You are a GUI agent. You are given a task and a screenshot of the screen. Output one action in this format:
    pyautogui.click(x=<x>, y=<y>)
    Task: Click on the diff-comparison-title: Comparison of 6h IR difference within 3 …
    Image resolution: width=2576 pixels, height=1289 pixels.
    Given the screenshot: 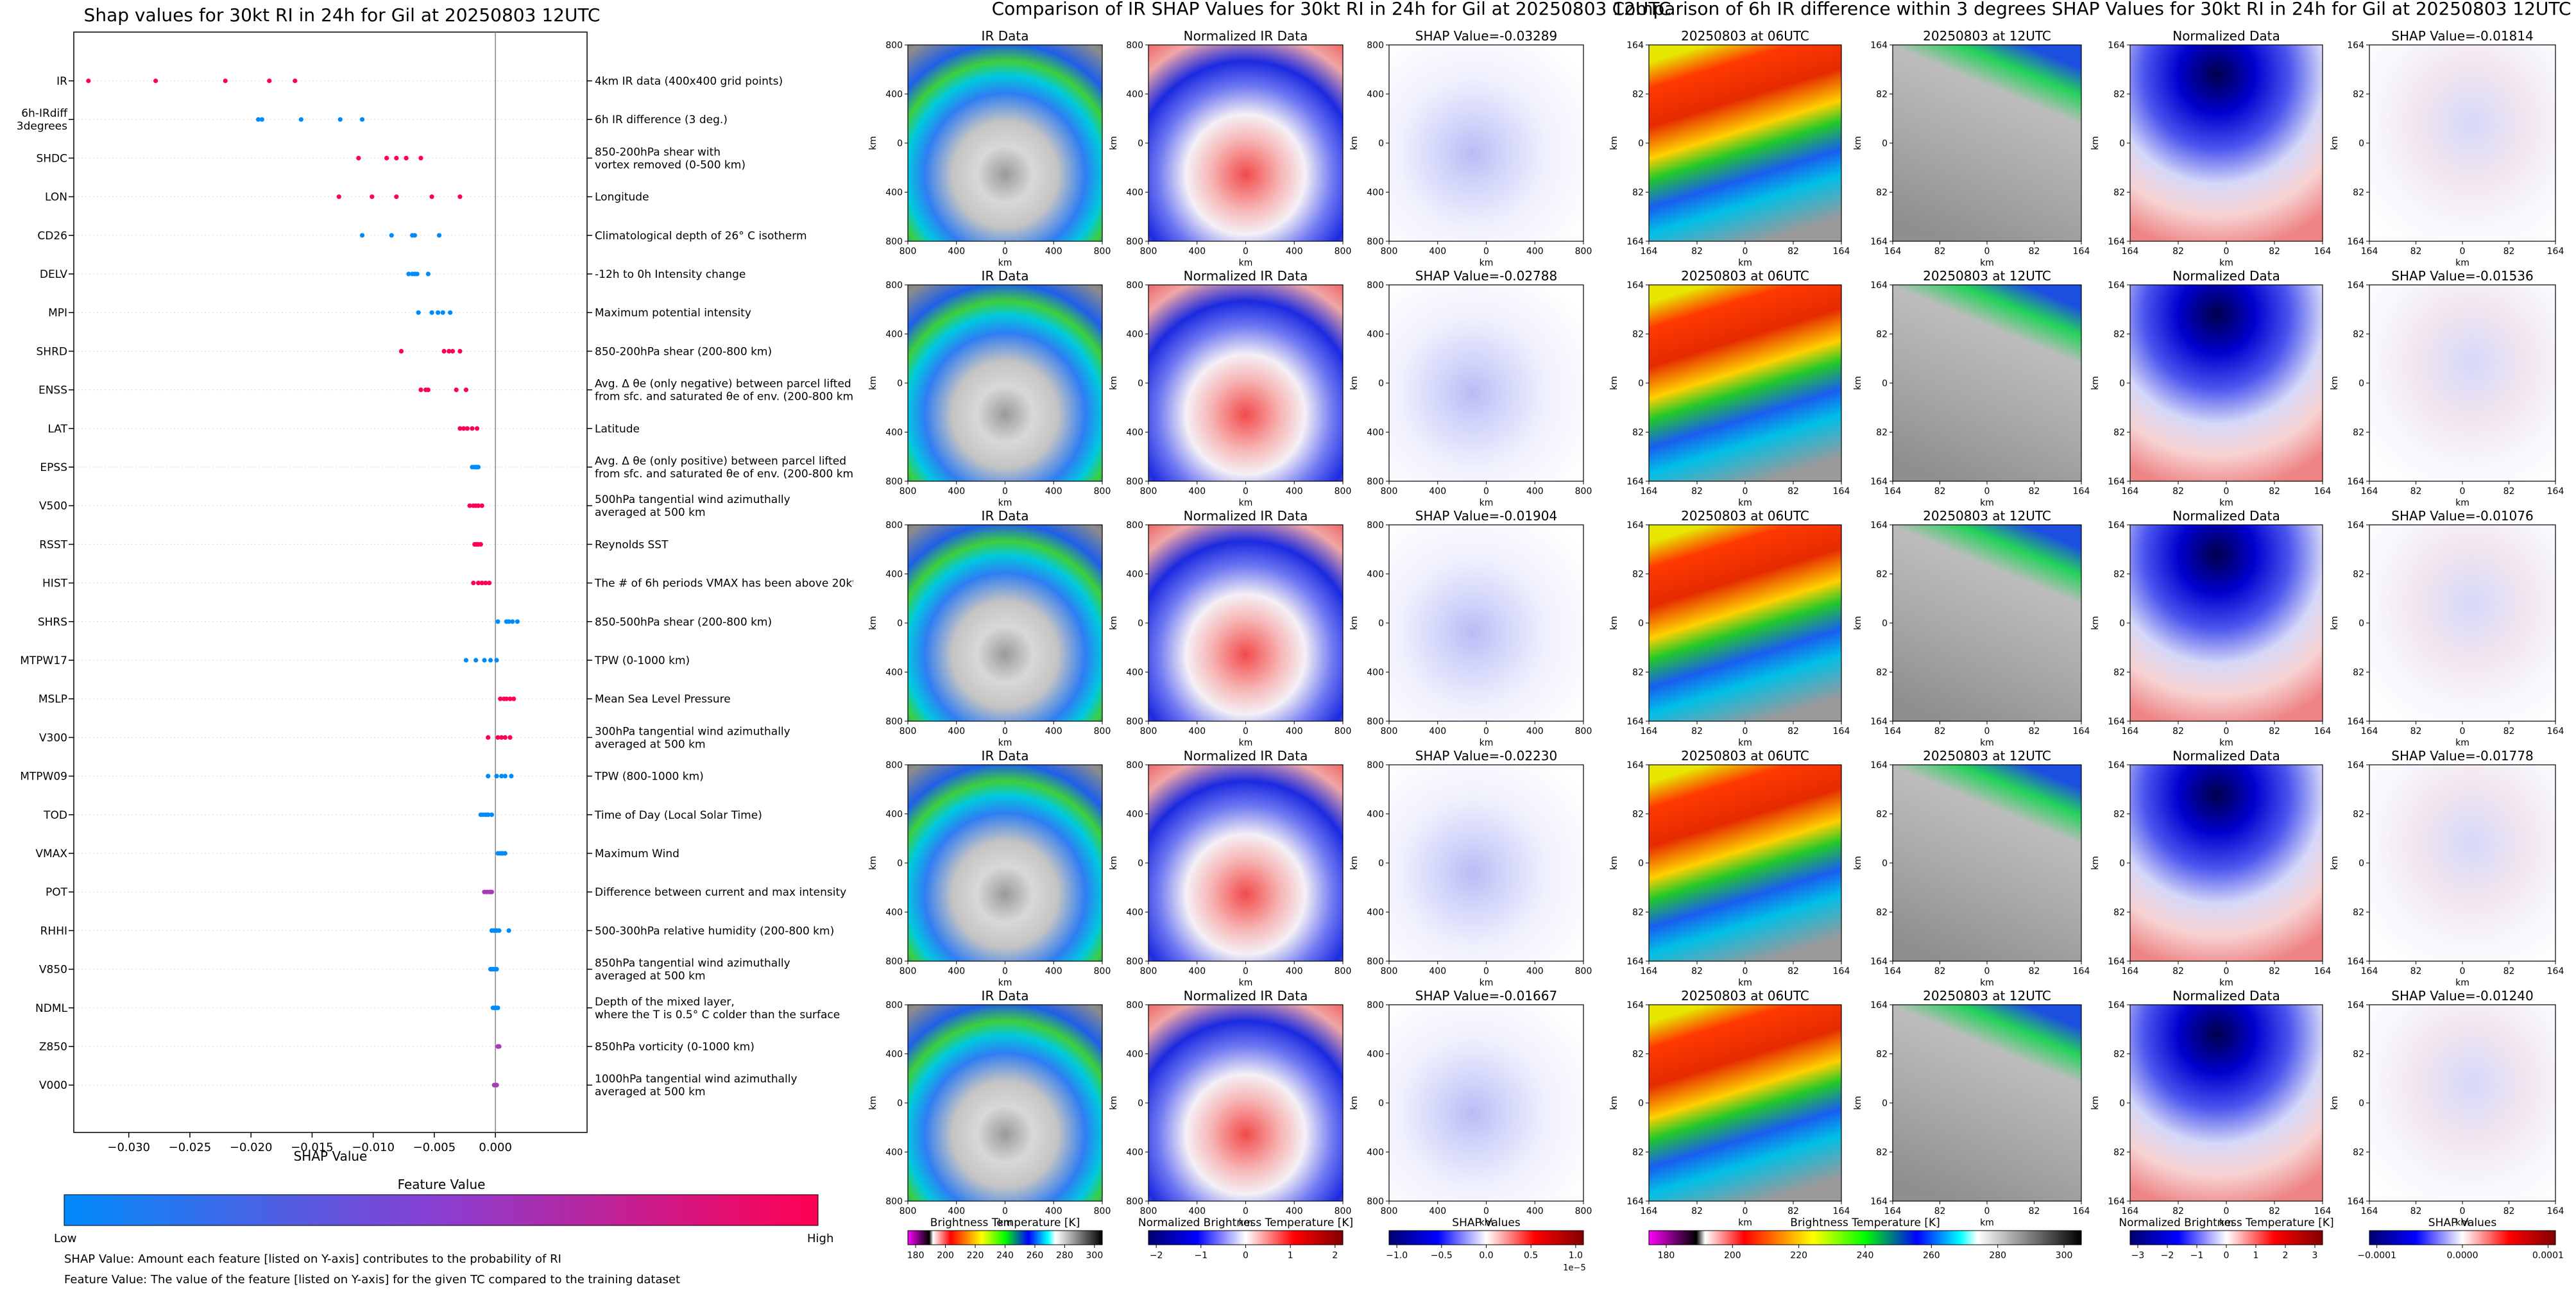 What is the action you would take?
    pyautogui.click(x=2092, y=9)
    